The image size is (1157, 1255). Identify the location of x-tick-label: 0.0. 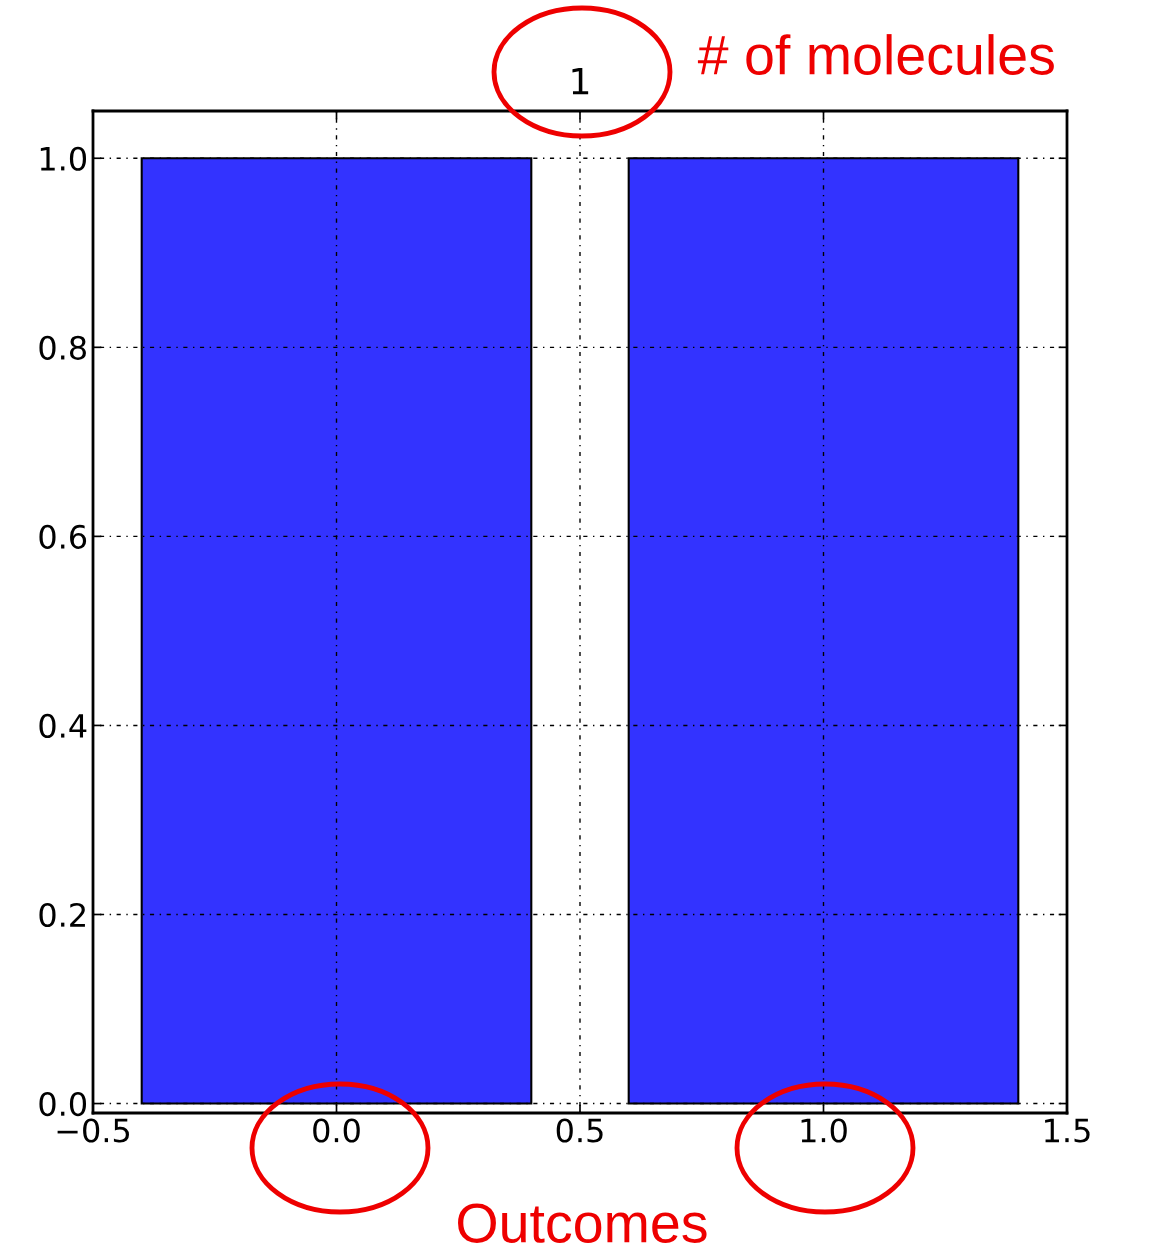
(336, 1130).